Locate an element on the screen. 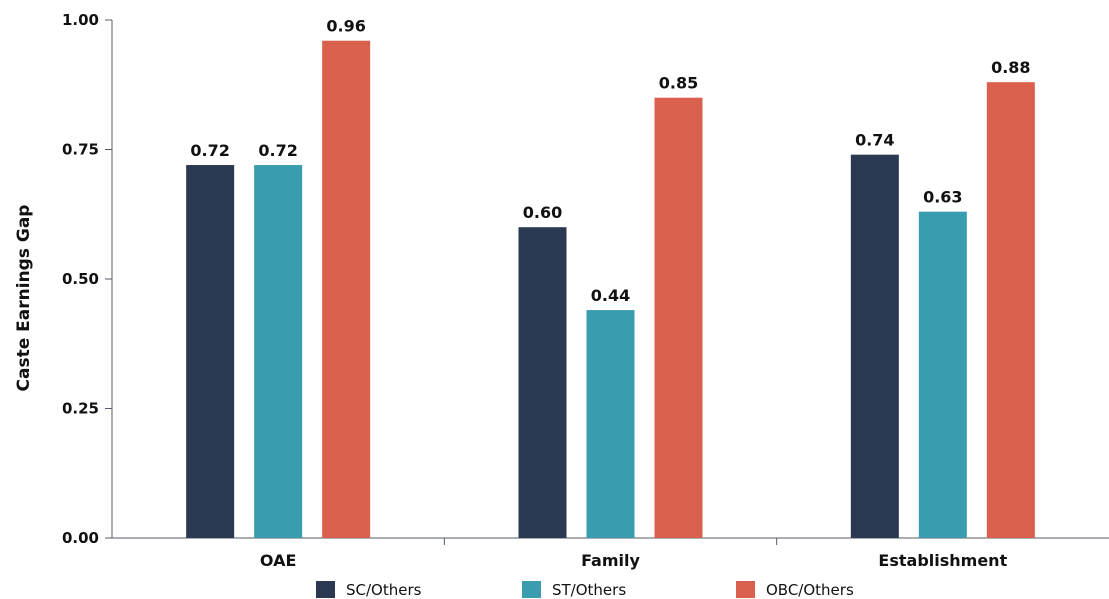  bar-sc-others-establishment is located at coordinates (874, 346).